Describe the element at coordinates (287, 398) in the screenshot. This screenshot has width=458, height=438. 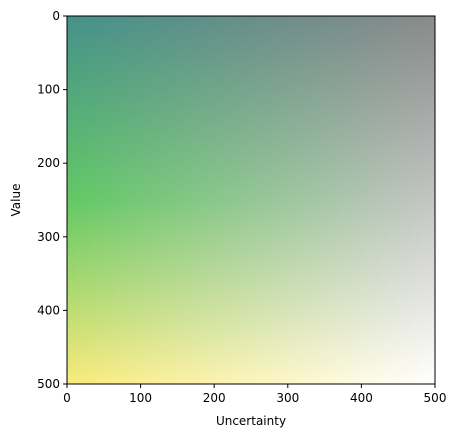
I see `x-tick-label: 300` at that location.